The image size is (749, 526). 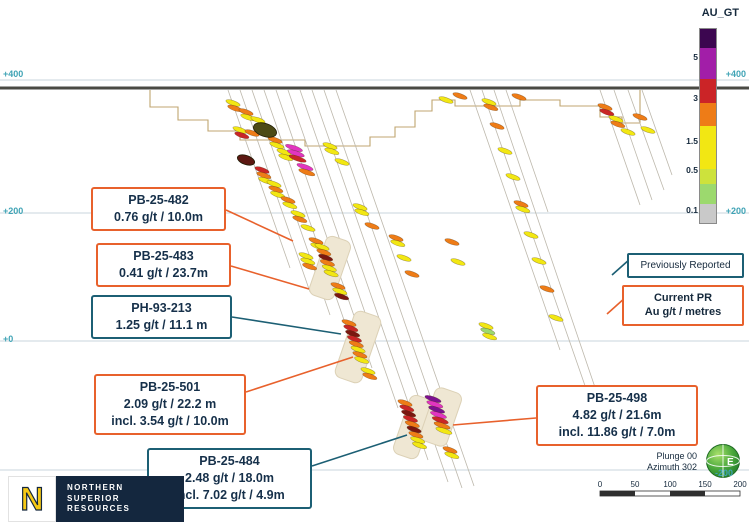 What do you see at coordinates (735, 211) in the screenshot?
I see `elevation-label-right-plus200: +200` at bounding box center [735, 211].